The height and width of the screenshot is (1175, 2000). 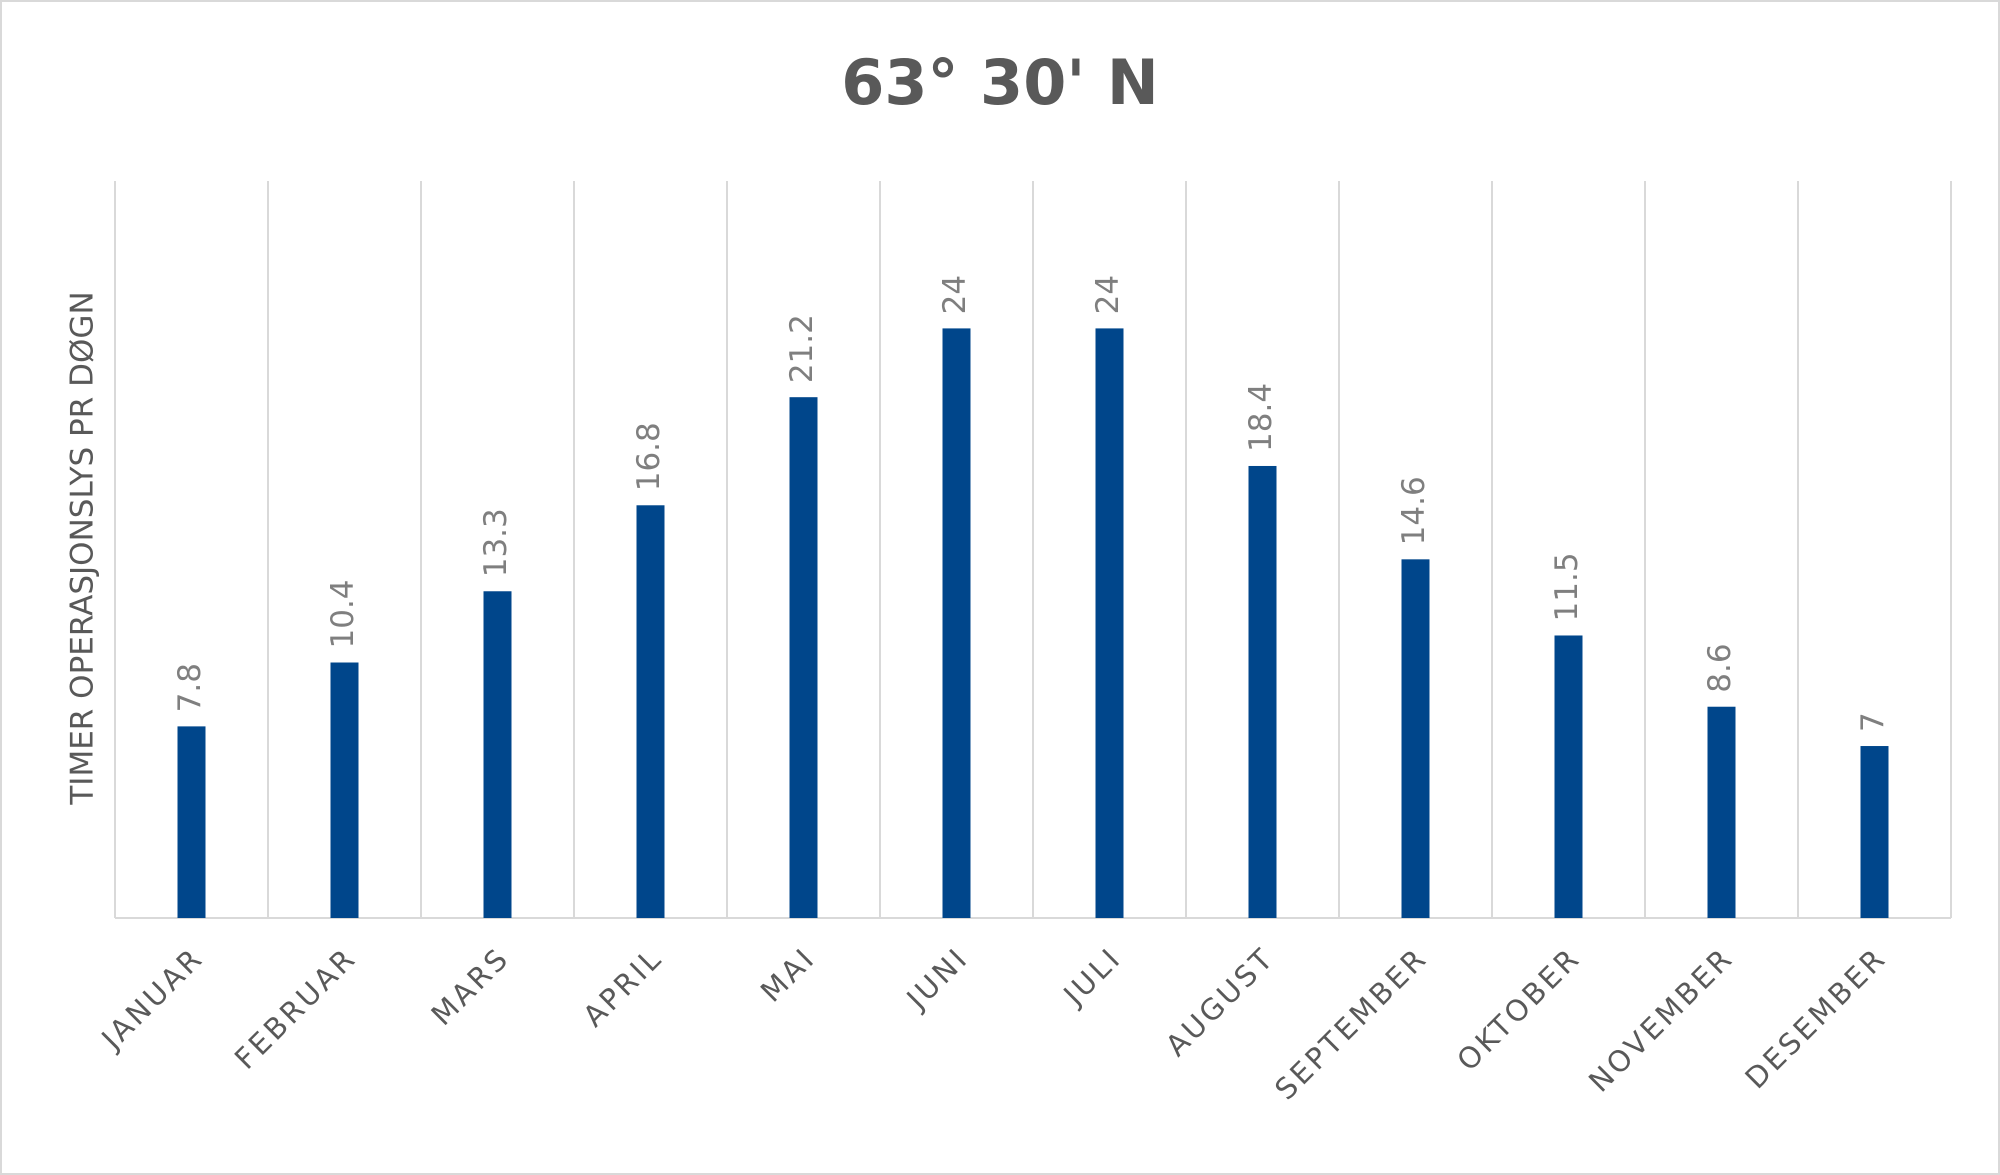 I want to click on data-label: 13.3, so click(x=496, y=542).